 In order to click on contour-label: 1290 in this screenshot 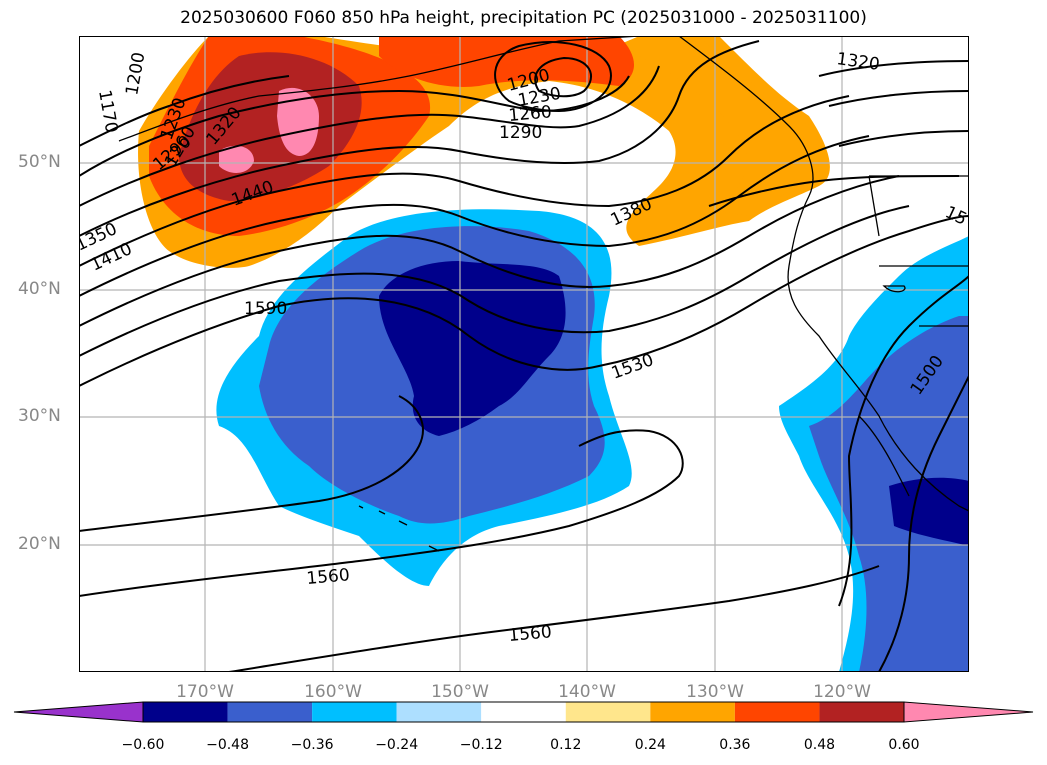, I will do `click(520, 133)`.